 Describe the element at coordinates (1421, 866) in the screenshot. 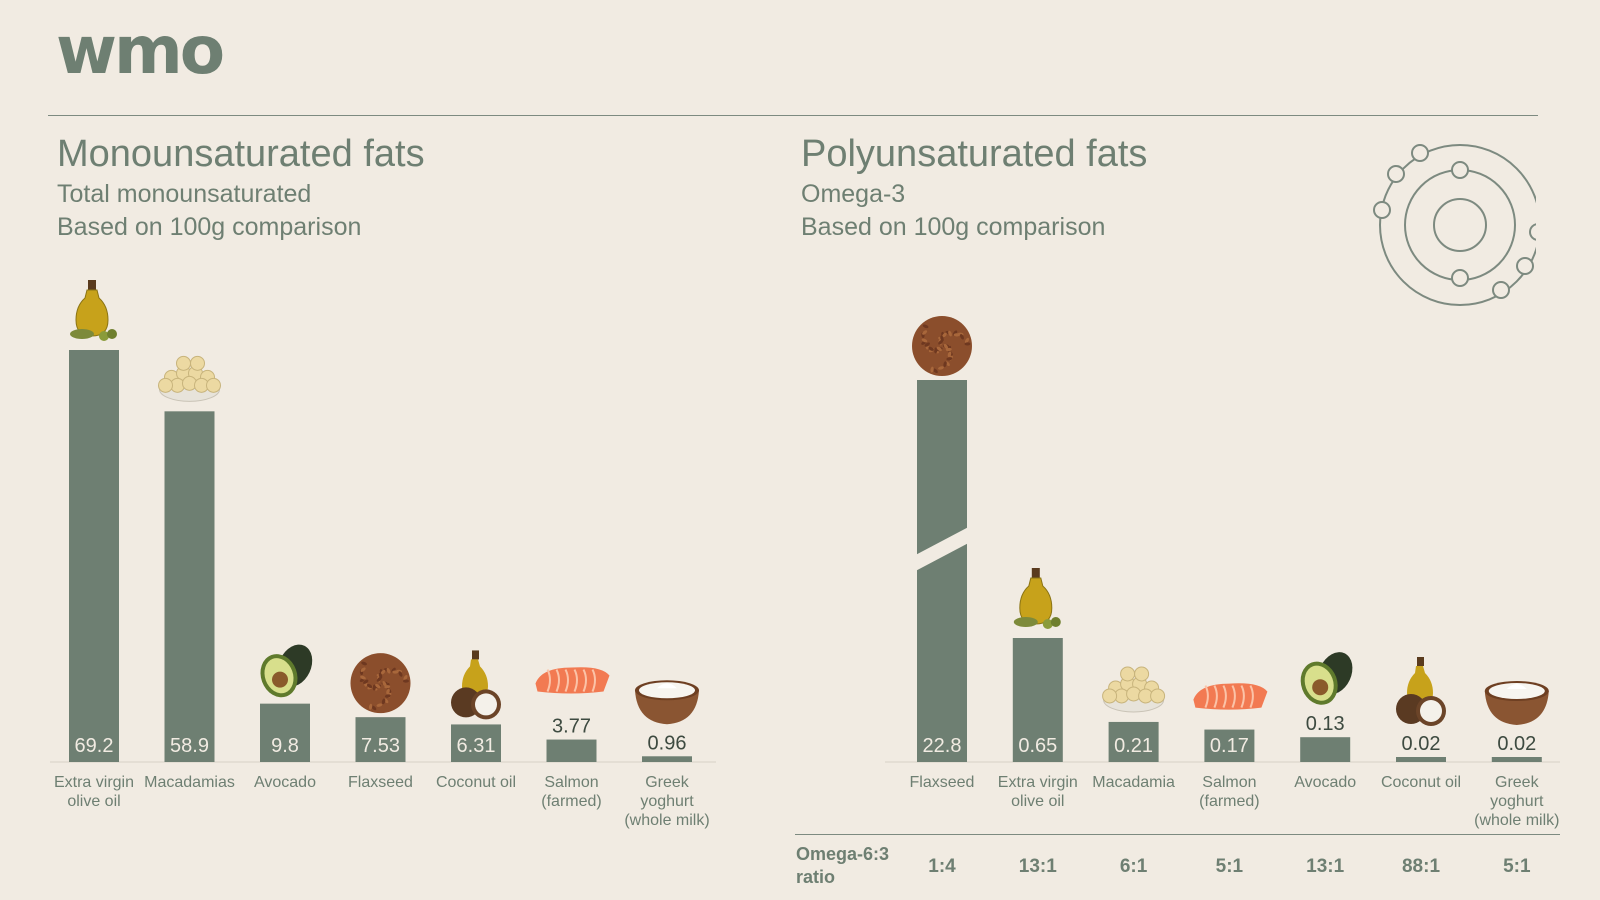

I see `ratio-value-5: 88:1` at that location.